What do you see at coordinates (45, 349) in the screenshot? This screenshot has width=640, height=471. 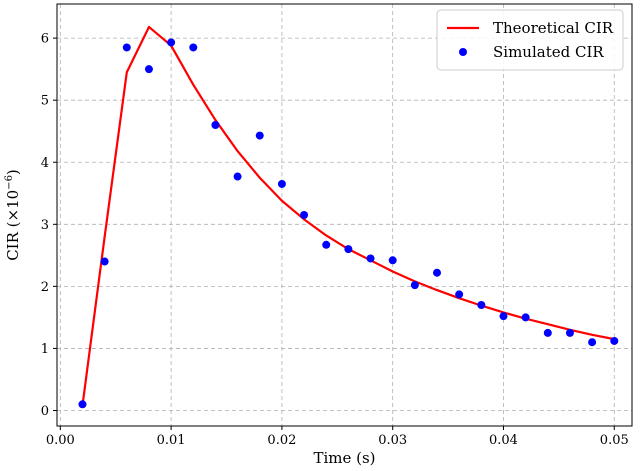 I see `y-tick-label: 1` at bounding box center [45, 349].